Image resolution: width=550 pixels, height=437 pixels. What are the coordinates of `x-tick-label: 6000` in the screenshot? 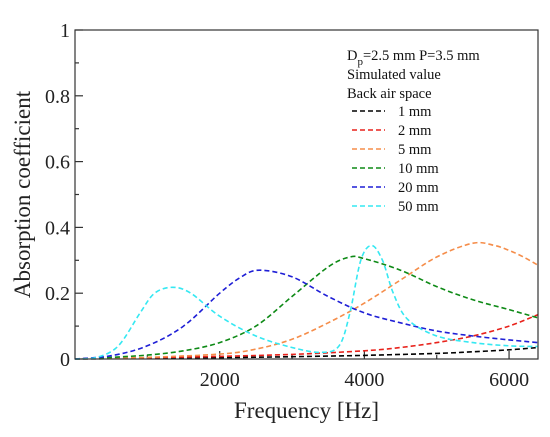 It's located at (509, 380).